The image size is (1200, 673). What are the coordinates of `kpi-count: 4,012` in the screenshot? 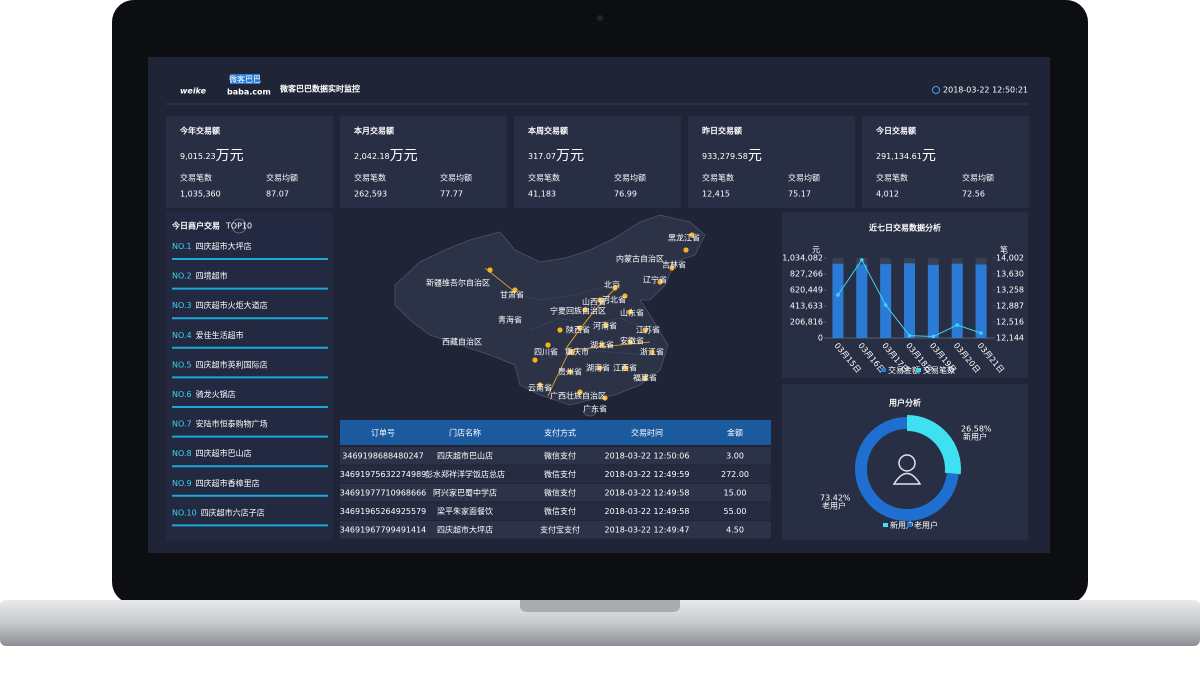 It's located at (887, 194).